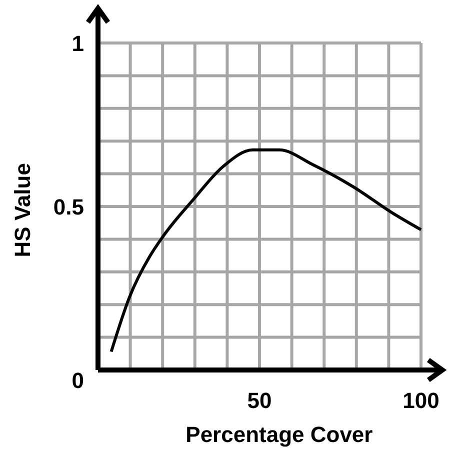 This screenshot has width=461, height=456. Describe the element at coordinates (68, 207) in the screenshot. I see `y-tick-label: 0.5` at that location.